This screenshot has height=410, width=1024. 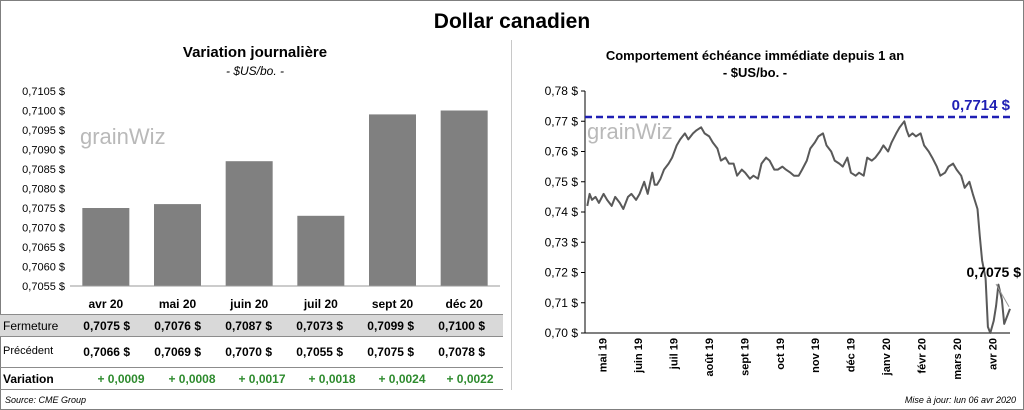 What do you see at coordinates (887, 357) in the screenshot?
I see `x-tick-label: janv 20` at bounding box center [887, 357].